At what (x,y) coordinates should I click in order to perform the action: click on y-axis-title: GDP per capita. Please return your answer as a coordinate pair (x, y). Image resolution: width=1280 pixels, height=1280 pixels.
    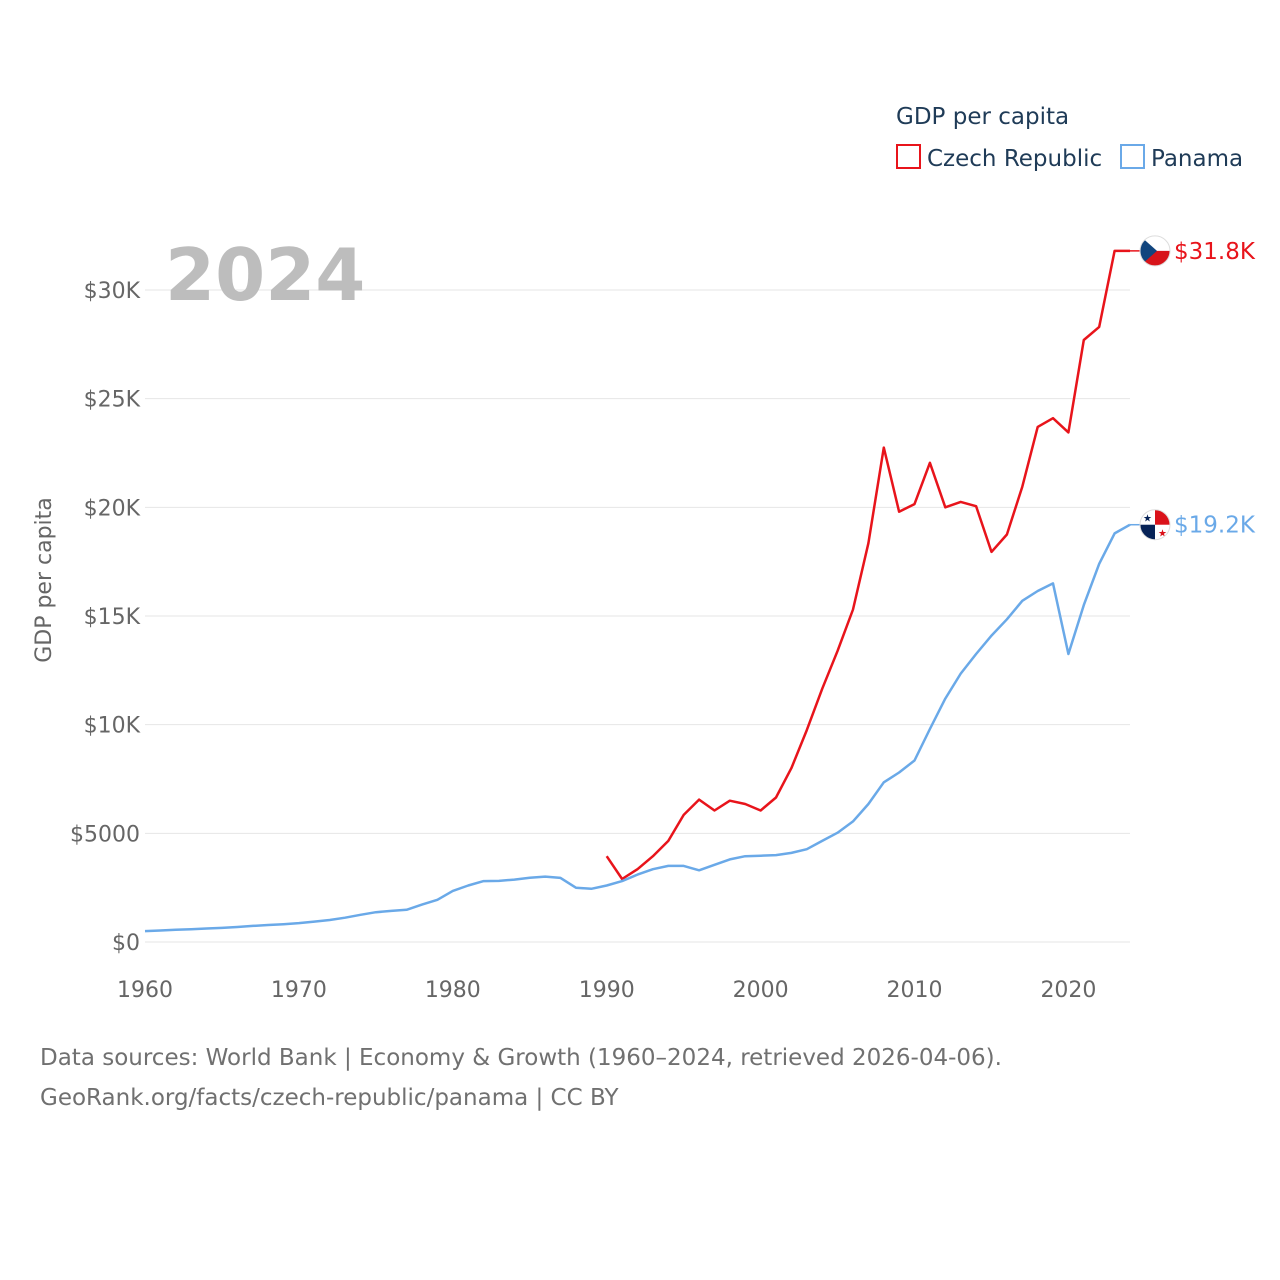
    Looking at the image, I should click on (44, 580).